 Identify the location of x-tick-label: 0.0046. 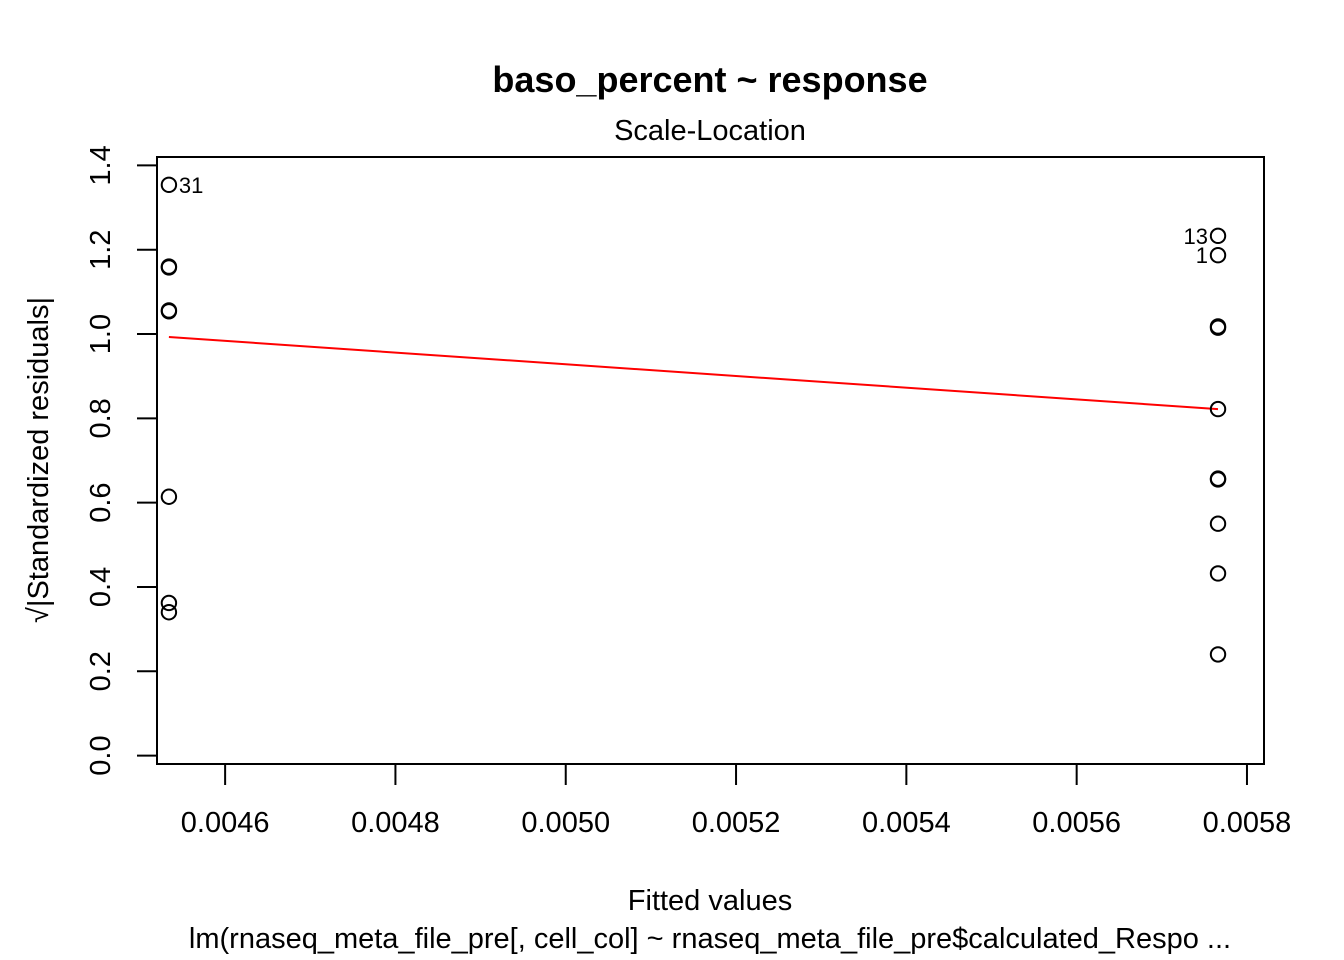
(225, 823).